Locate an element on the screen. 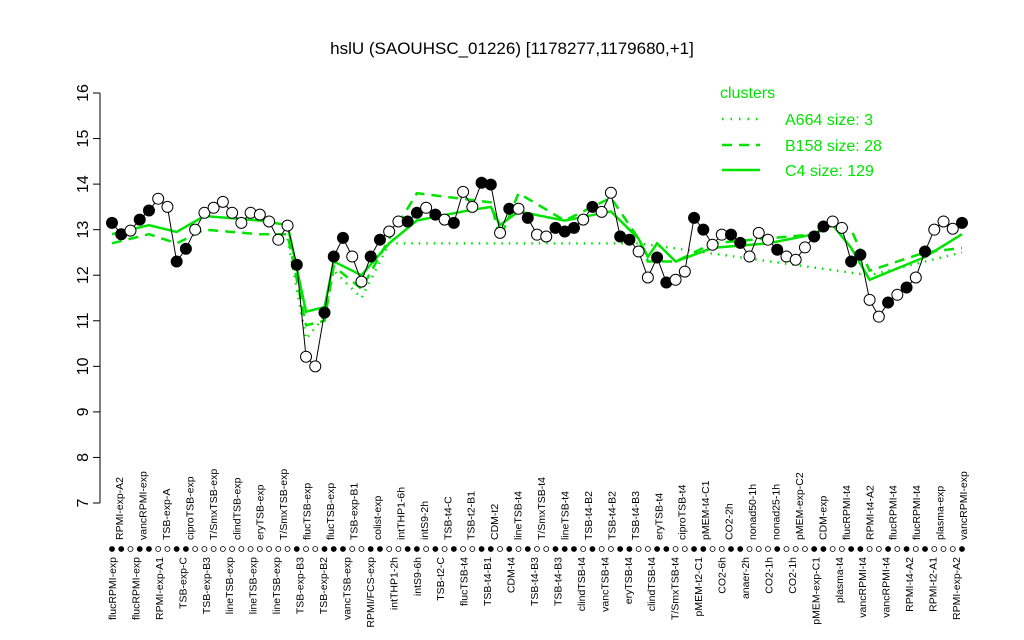 The image size is (1024, 640). bottom-sample-label: flucTSB-t4 is located at coordinates (465, 581).